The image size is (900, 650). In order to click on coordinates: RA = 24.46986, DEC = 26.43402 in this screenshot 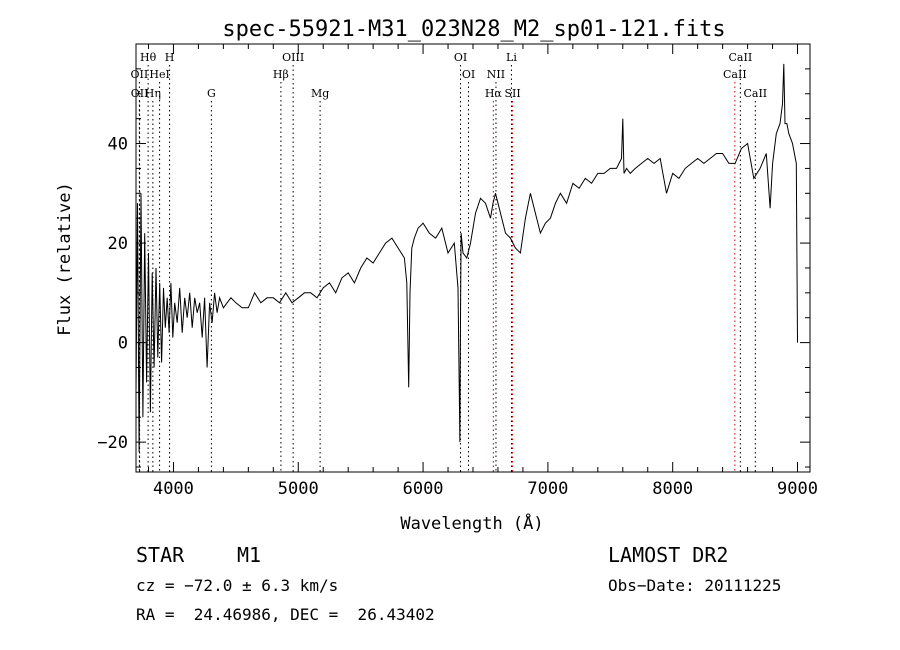, I will do `click(285, 614)`.